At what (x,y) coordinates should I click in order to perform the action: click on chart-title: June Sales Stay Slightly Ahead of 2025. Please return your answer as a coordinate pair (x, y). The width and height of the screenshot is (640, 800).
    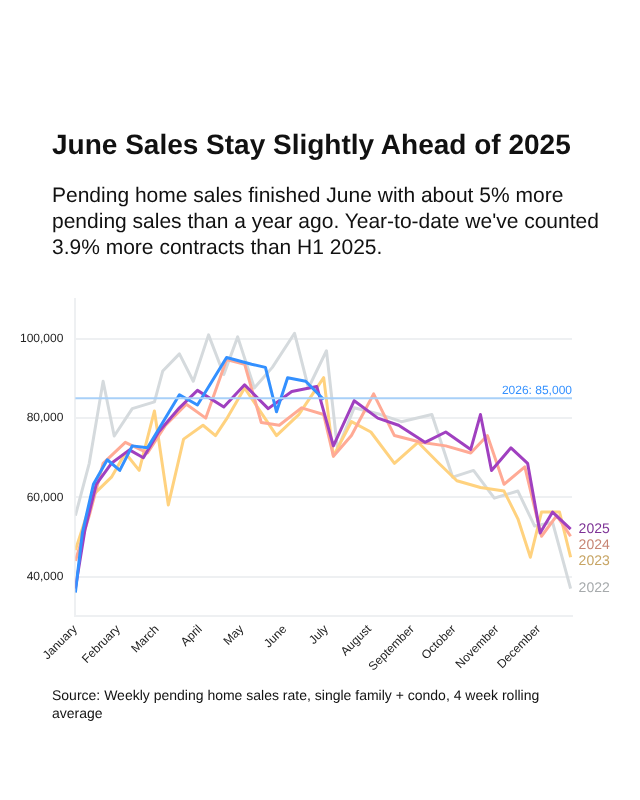
    Looking at the image, I should click on (312, 144).